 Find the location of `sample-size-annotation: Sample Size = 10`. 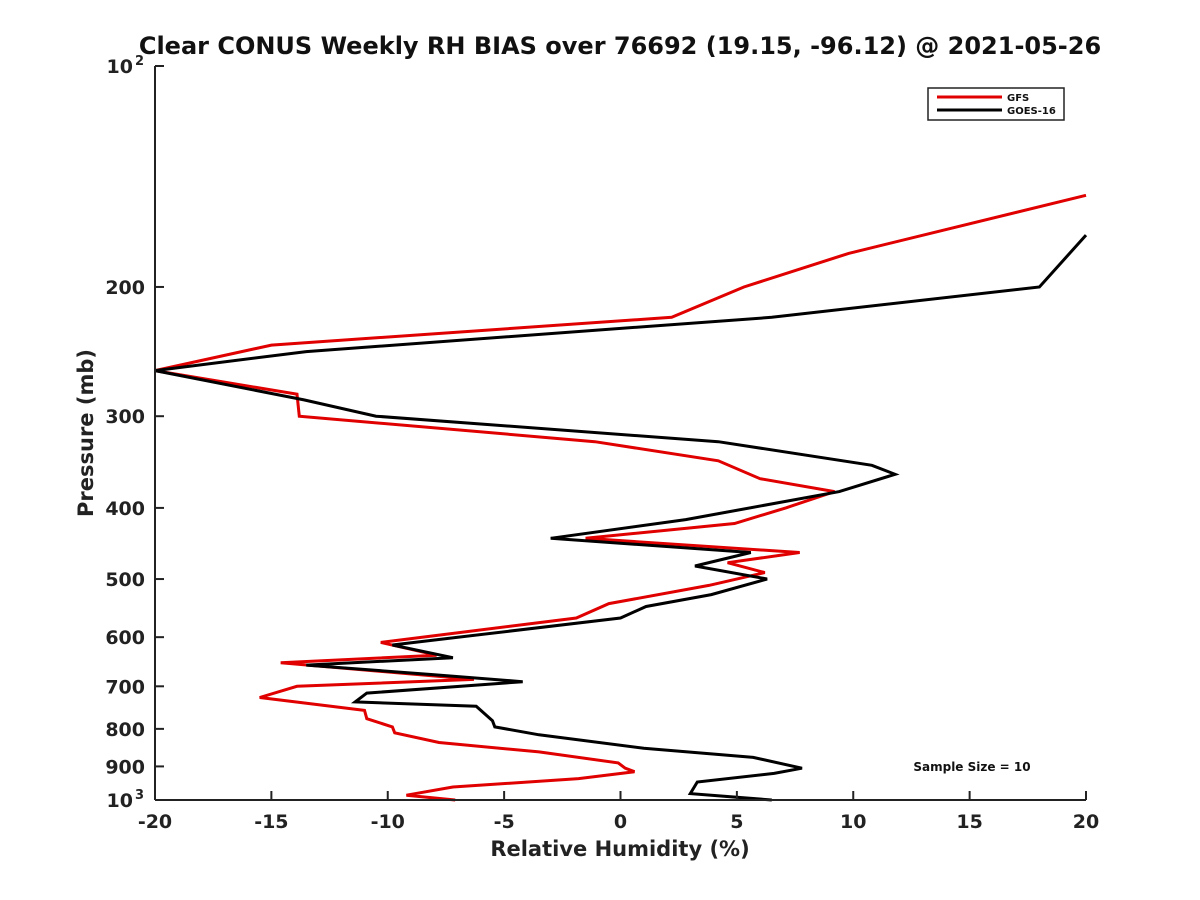

sample-size-annotation: Sample Size = 10 is located at coordinates (971, 767).